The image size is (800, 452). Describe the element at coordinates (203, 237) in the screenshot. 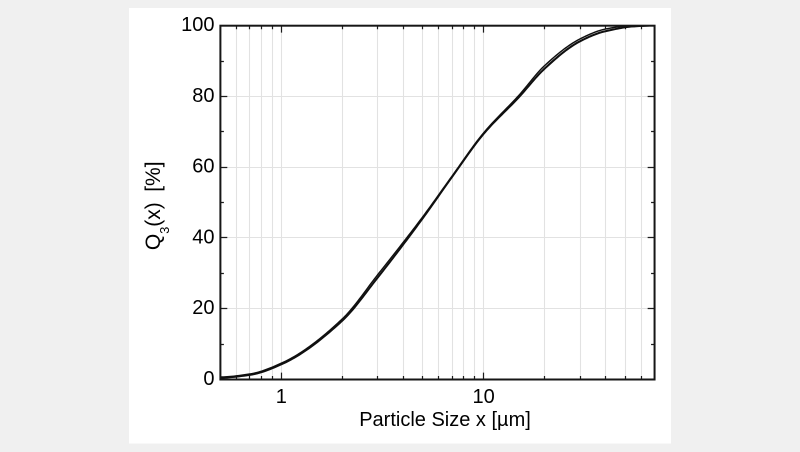

I see `svg-text: 40` at that location.